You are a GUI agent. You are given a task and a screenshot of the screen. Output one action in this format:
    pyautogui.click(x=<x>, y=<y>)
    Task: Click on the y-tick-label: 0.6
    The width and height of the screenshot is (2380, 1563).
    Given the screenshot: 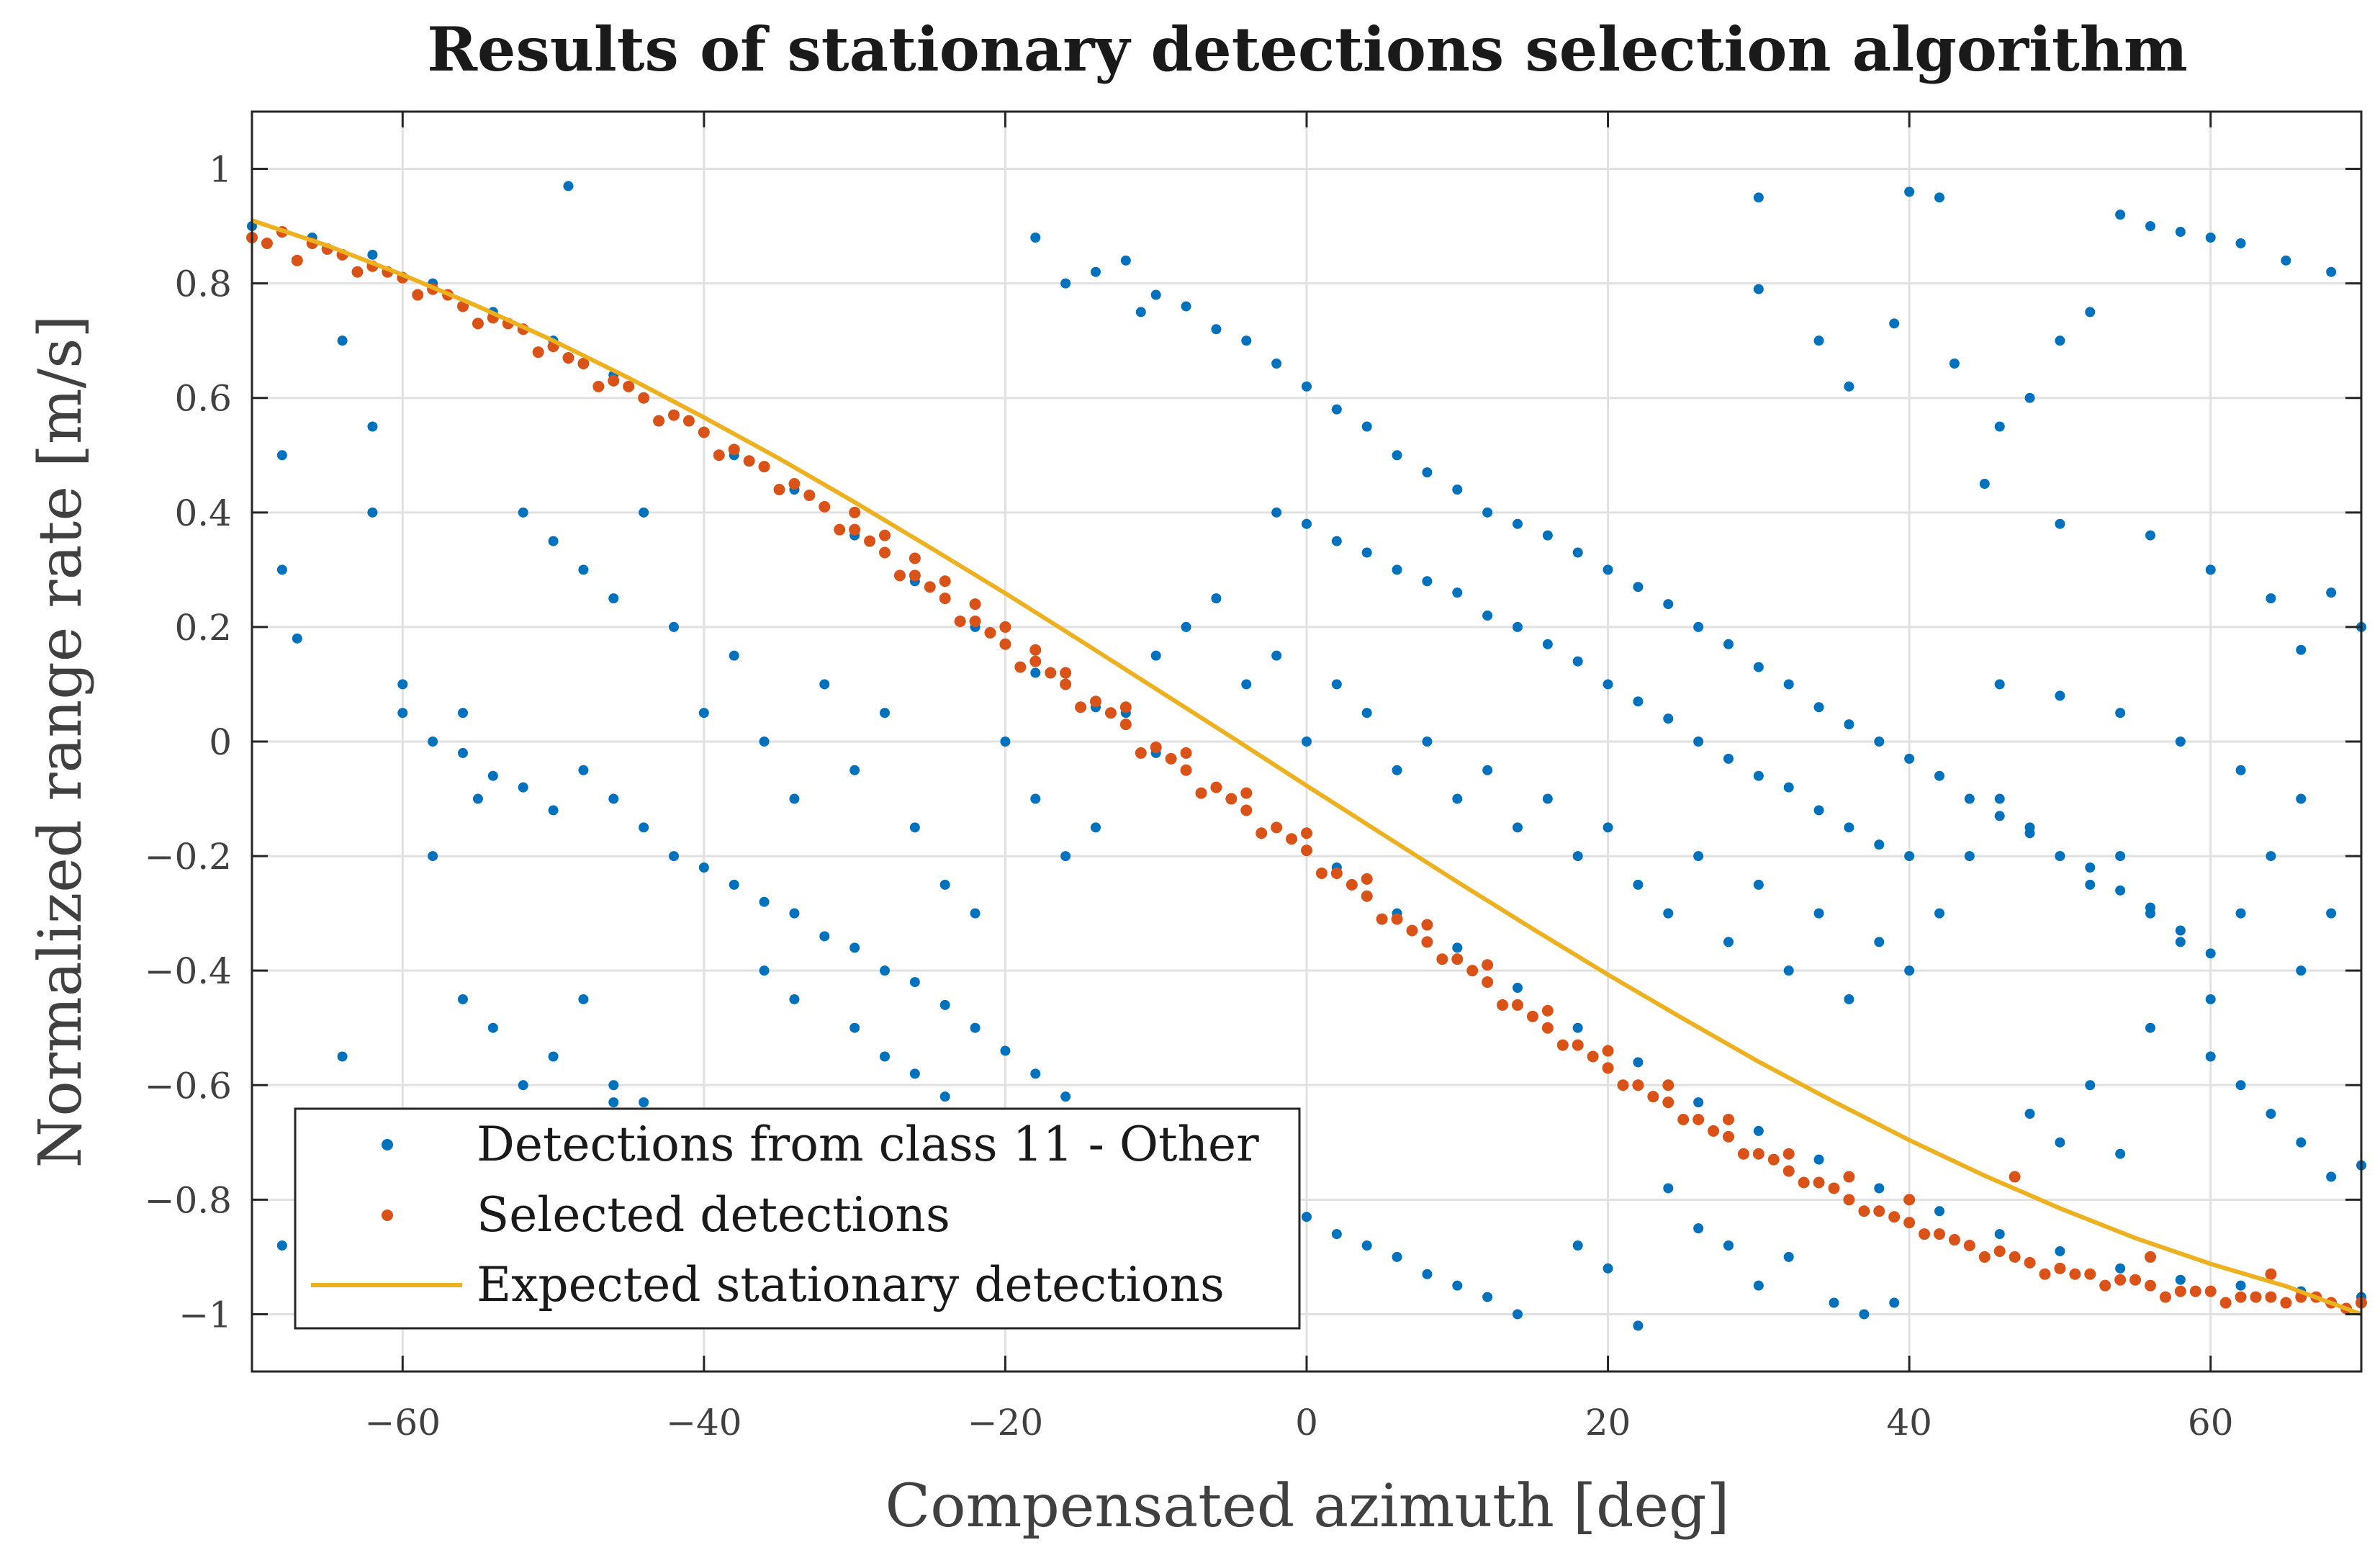 What is the action you would take?
    pyautogui.click(x=203, y=399)
    